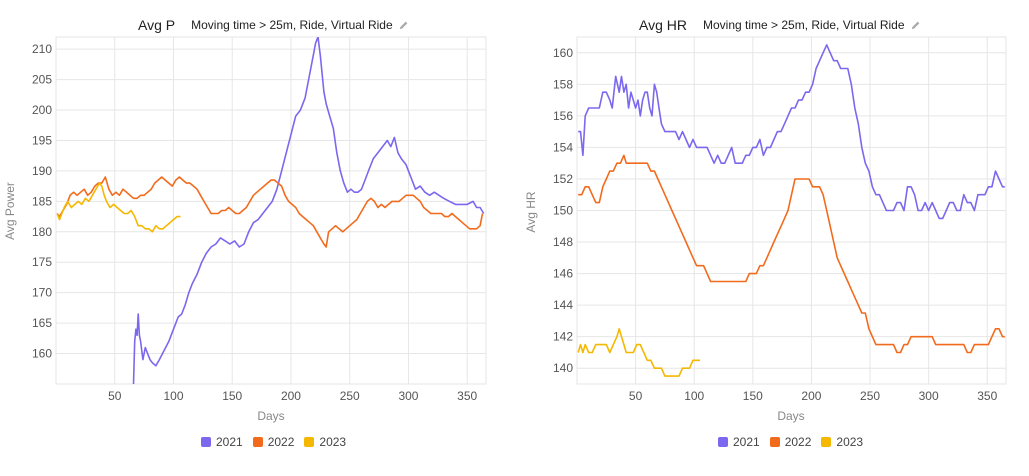 This screenshot has width=1029, height=476. Describe the element at coordinates (42, 140) in the screenshot. I see `y-tick-label: 195` at that location.